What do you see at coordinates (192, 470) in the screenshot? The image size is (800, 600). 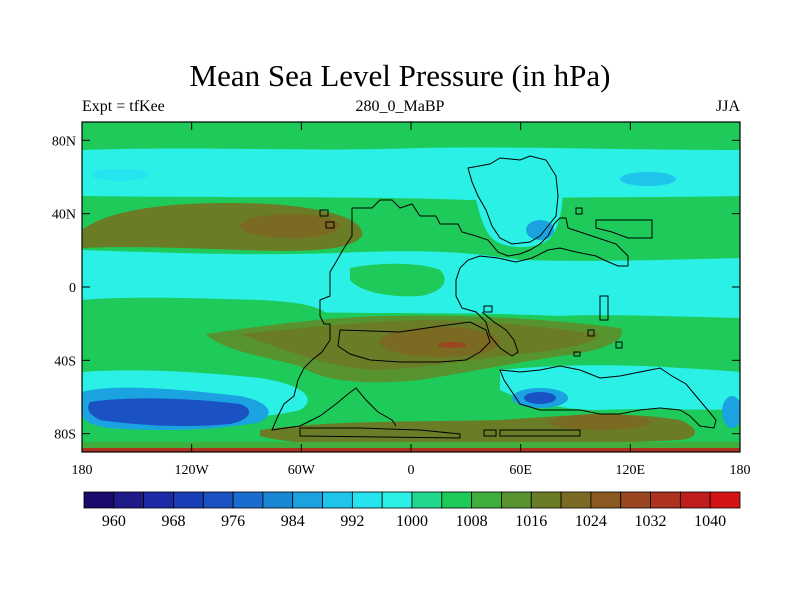 I see `lon-tick-label: 120W` at bounding box center [192, 470].